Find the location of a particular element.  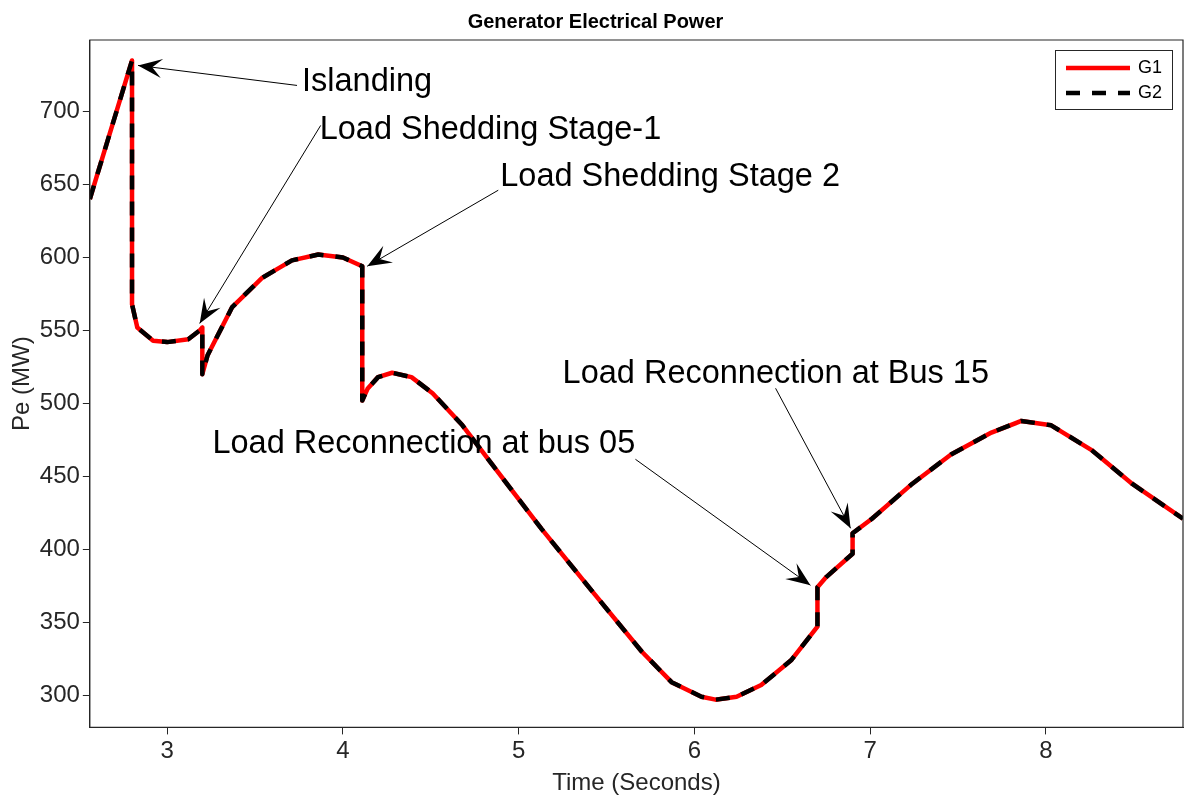

chart-title: Generator Electrical Power is located at coordinates (595, 20).